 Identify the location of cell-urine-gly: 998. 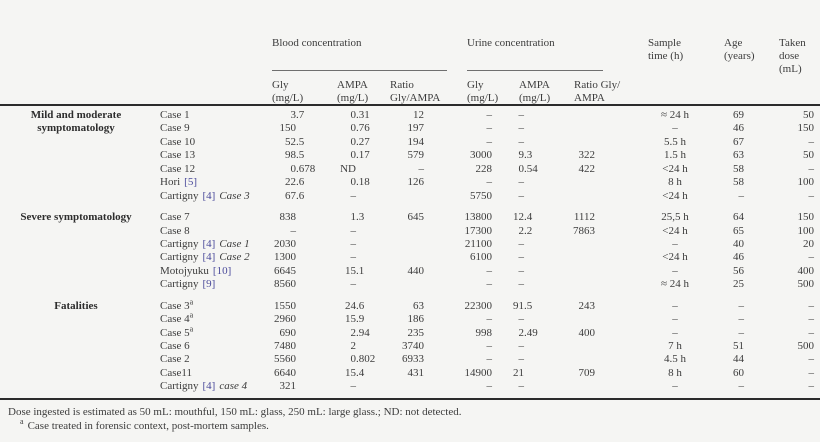
(484, 332).